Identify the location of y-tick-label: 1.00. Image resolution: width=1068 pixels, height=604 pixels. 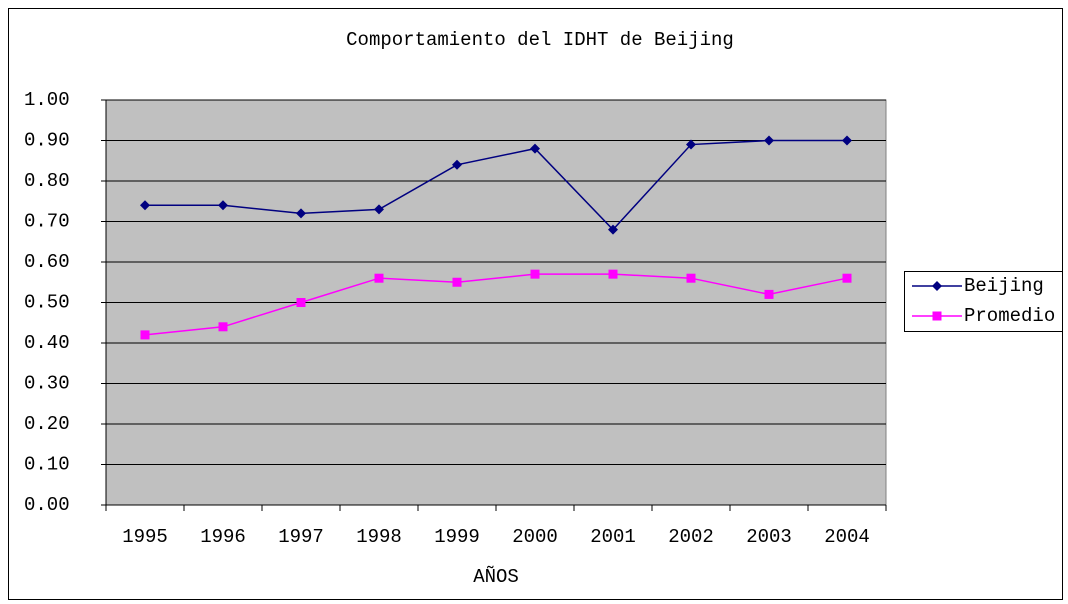
(47, 100).